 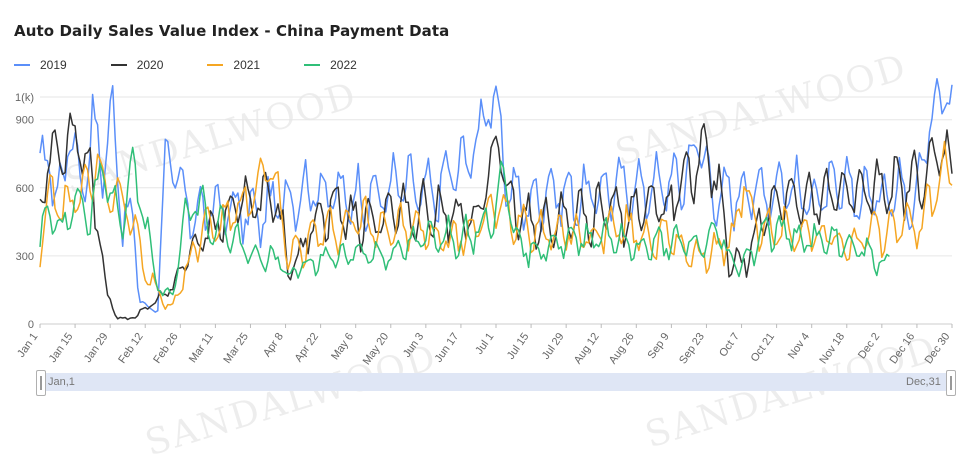 I want to click on x-tick-label: Jul 1, so click(x=484, y=344).